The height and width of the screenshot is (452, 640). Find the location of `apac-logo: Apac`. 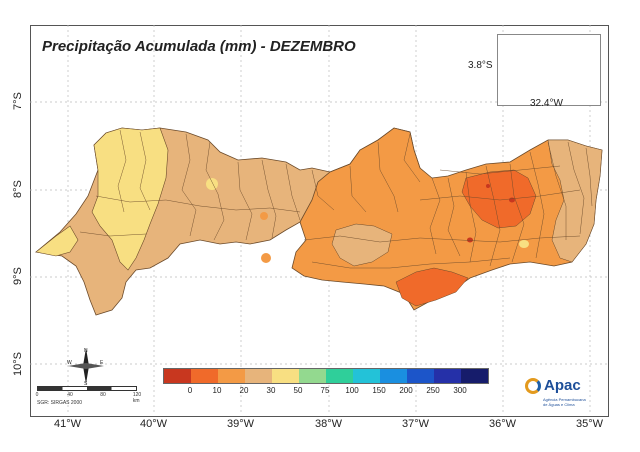

apac-logo: Apac is located at coordinates (553, 385).